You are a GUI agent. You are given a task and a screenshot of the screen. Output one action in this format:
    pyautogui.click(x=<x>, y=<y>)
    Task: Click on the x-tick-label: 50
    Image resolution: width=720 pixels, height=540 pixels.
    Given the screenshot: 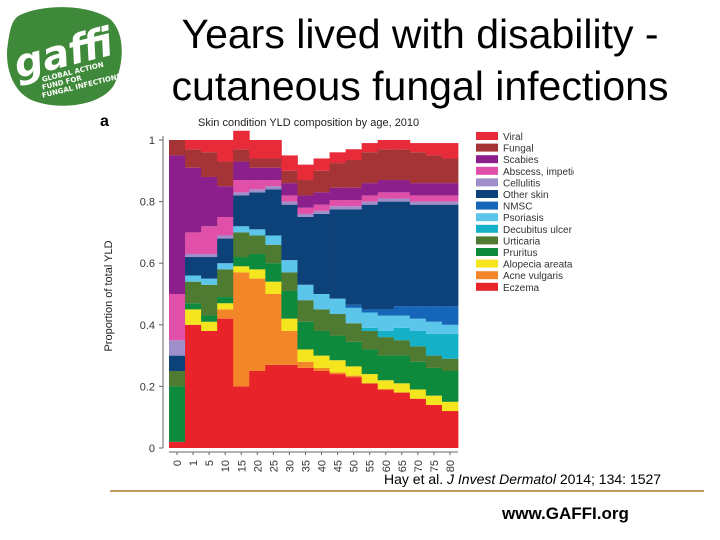 What is the action you would take?
    pyautogui.click(x=355, y=466)
    